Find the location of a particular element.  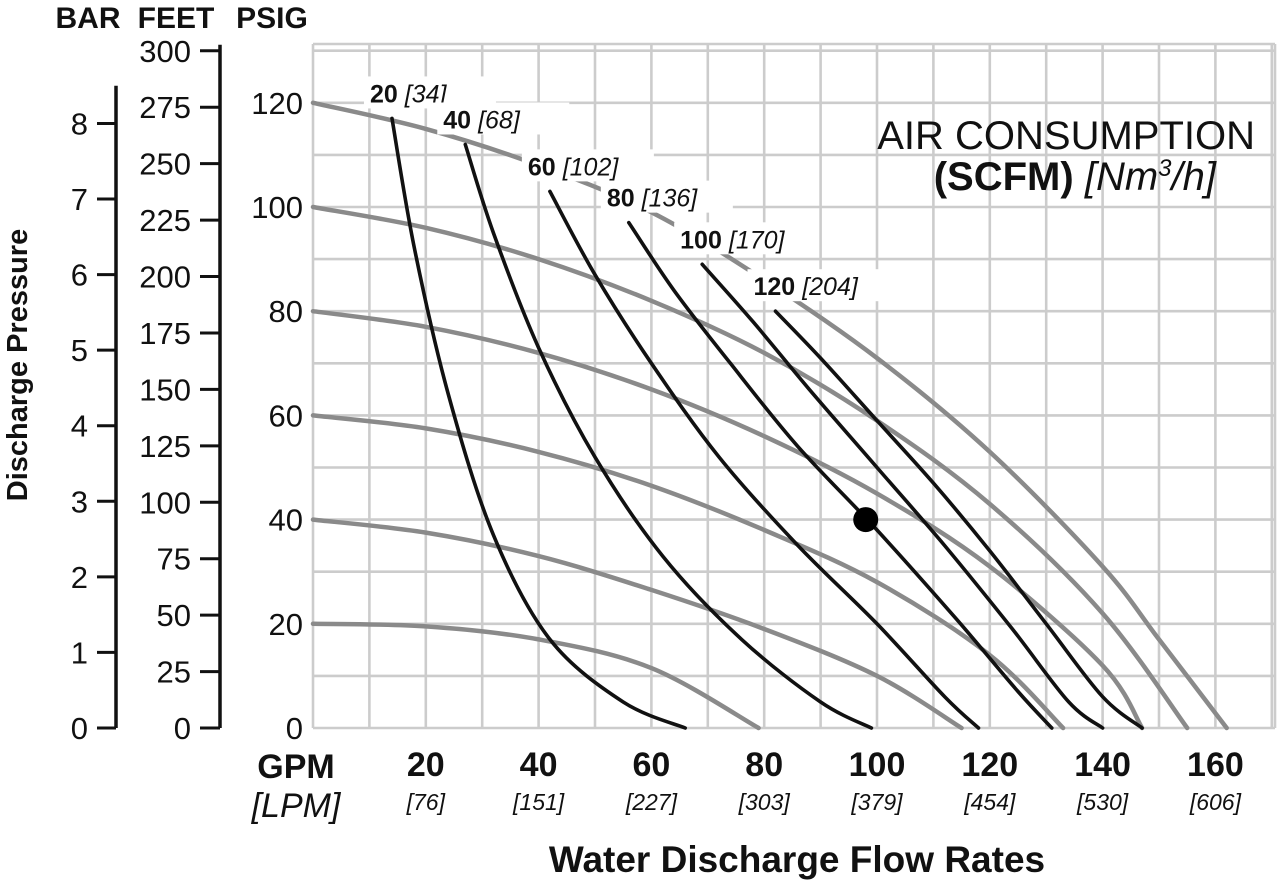

x-axis-tick-label-lpm: [379] is located at coordinates (876, 802).